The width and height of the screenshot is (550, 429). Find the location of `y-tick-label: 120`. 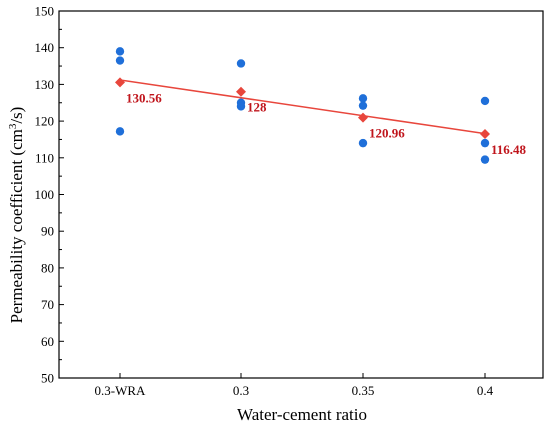

y-tick-label: 120 is located at coordinates (45, 121).